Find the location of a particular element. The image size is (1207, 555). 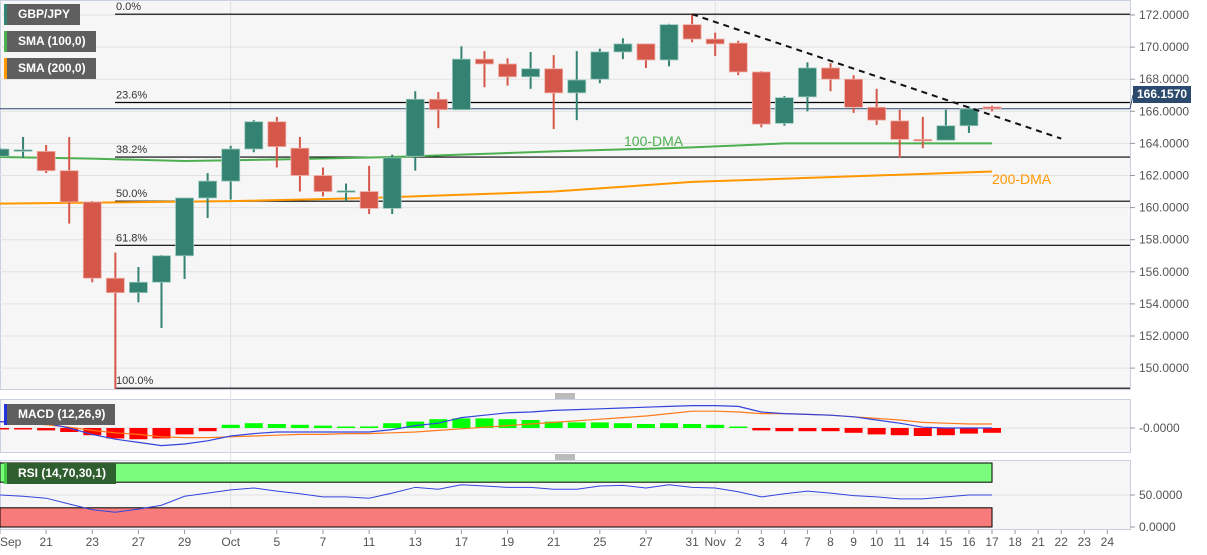

y-tick-label: 158.0000 is located at coordinates (1164, 240).